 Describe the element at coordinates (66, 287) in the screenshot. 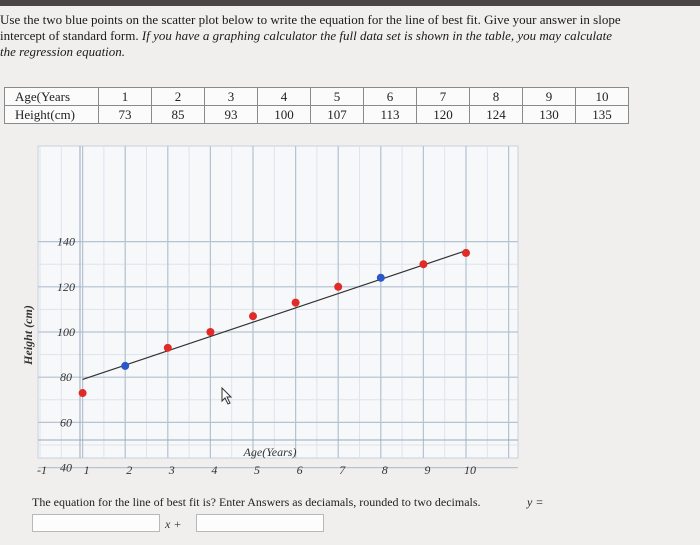

I see `y-tick-label: 120` at that location.